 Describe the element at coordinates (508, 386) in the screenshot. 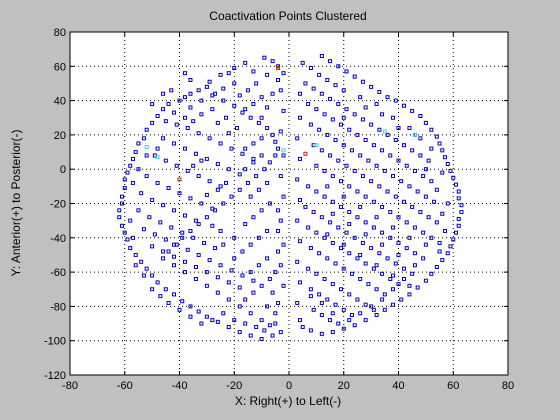

I see `x-tick-label: 80` at that location.